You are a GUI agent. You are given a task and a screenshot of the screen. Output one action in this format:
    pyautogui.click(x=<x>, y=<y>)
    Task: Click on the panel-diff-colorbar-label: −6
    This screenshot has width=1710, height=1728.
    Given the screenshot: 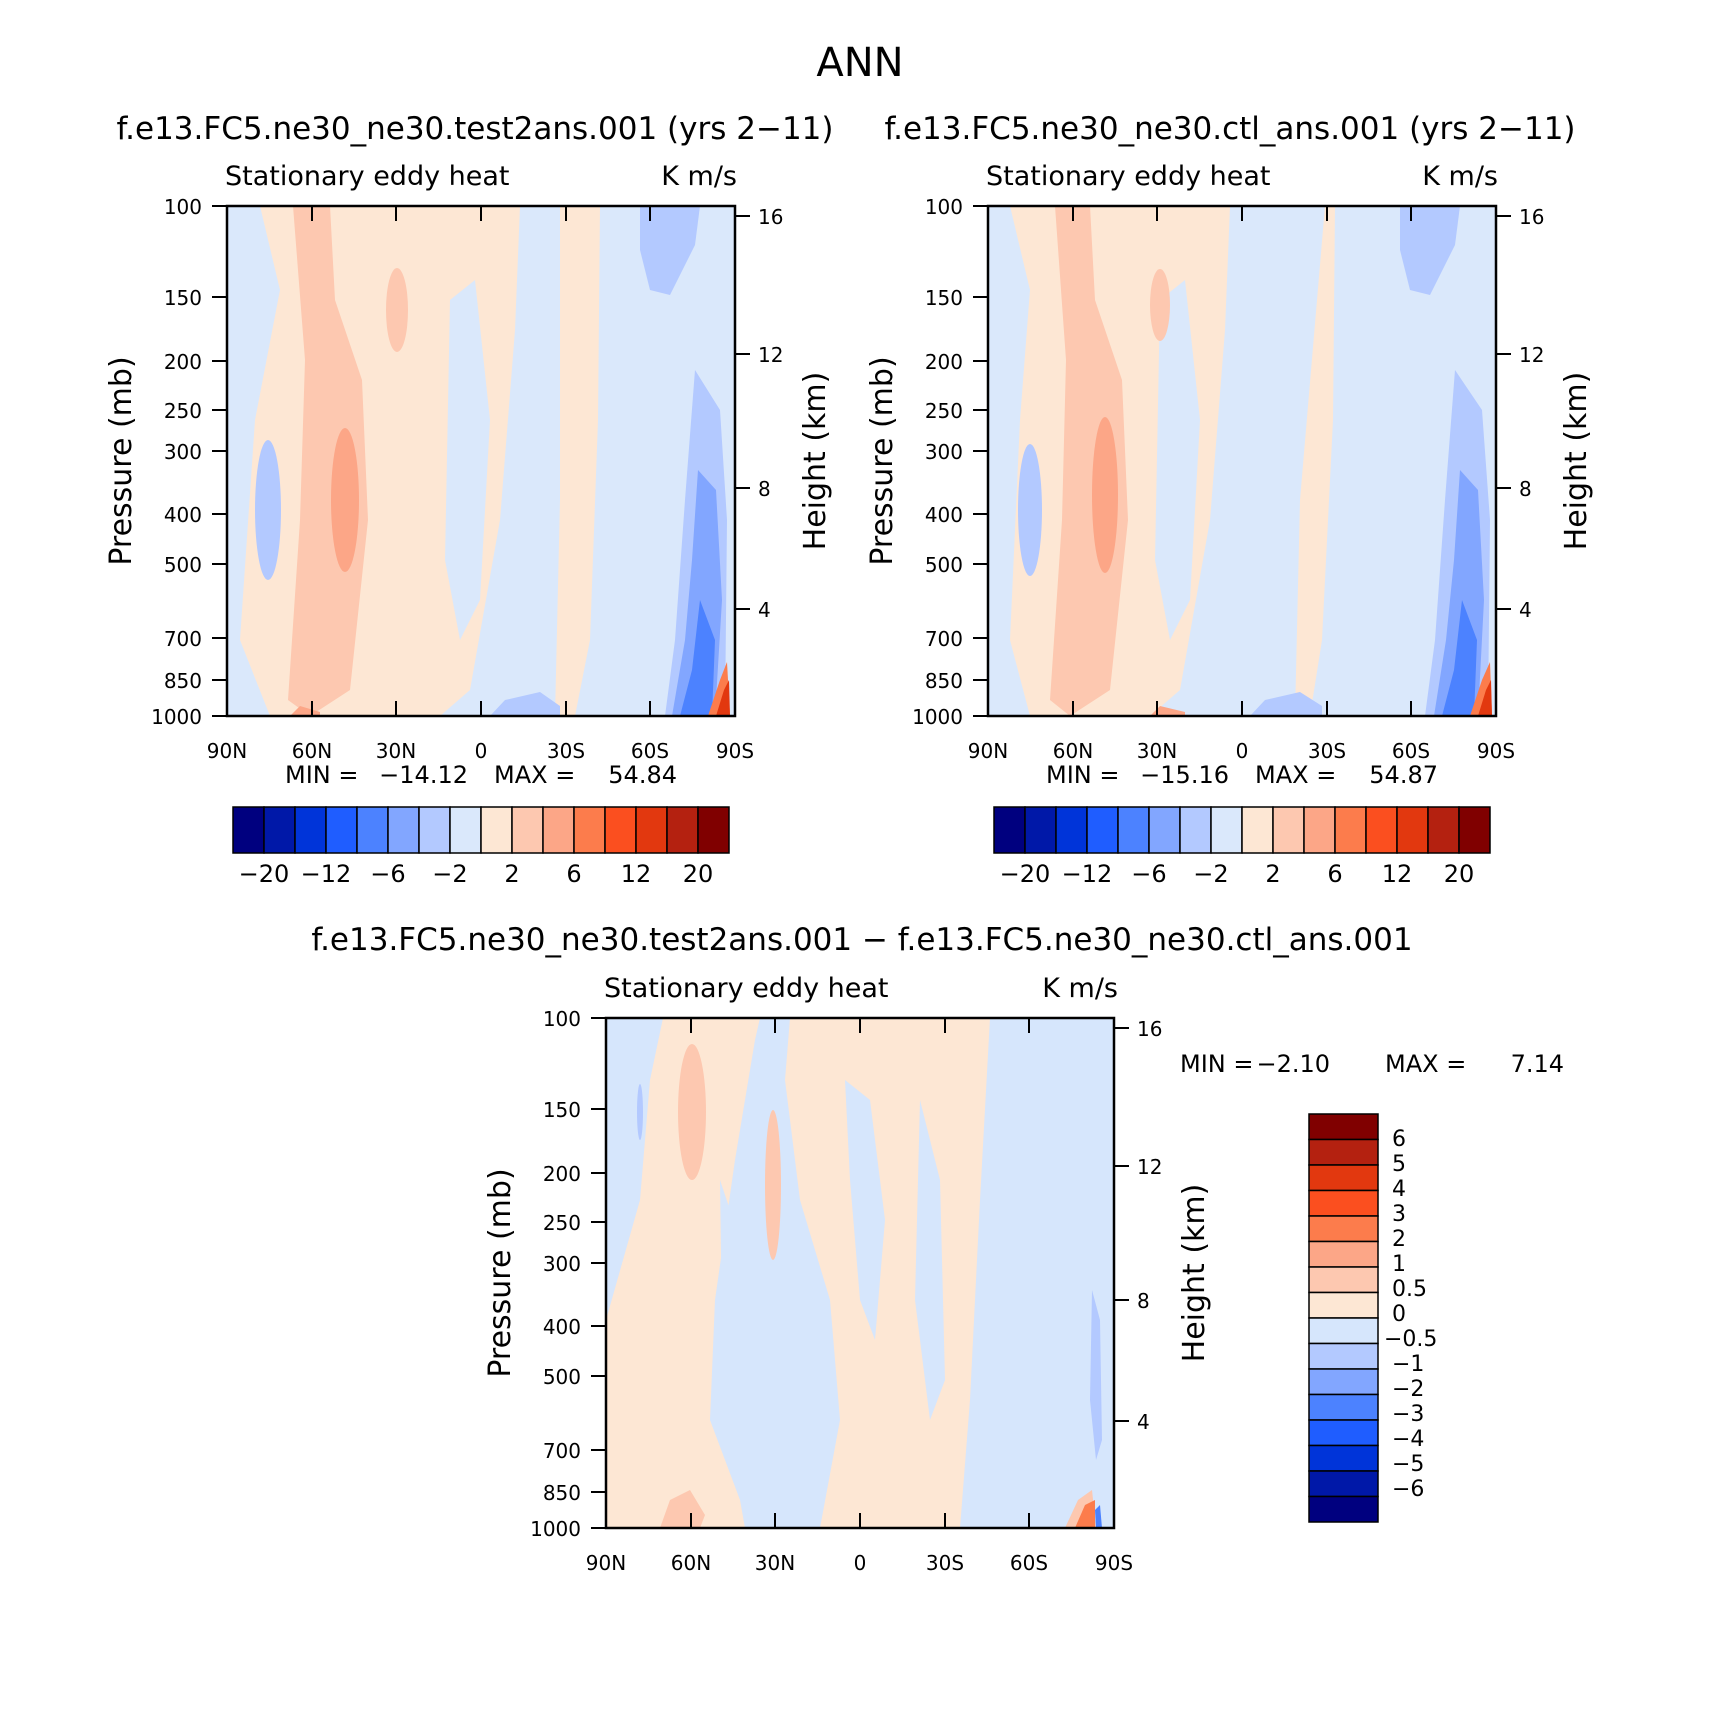 What is the action you would take?
    pyautogui.click(x=1408, y=1489)
    